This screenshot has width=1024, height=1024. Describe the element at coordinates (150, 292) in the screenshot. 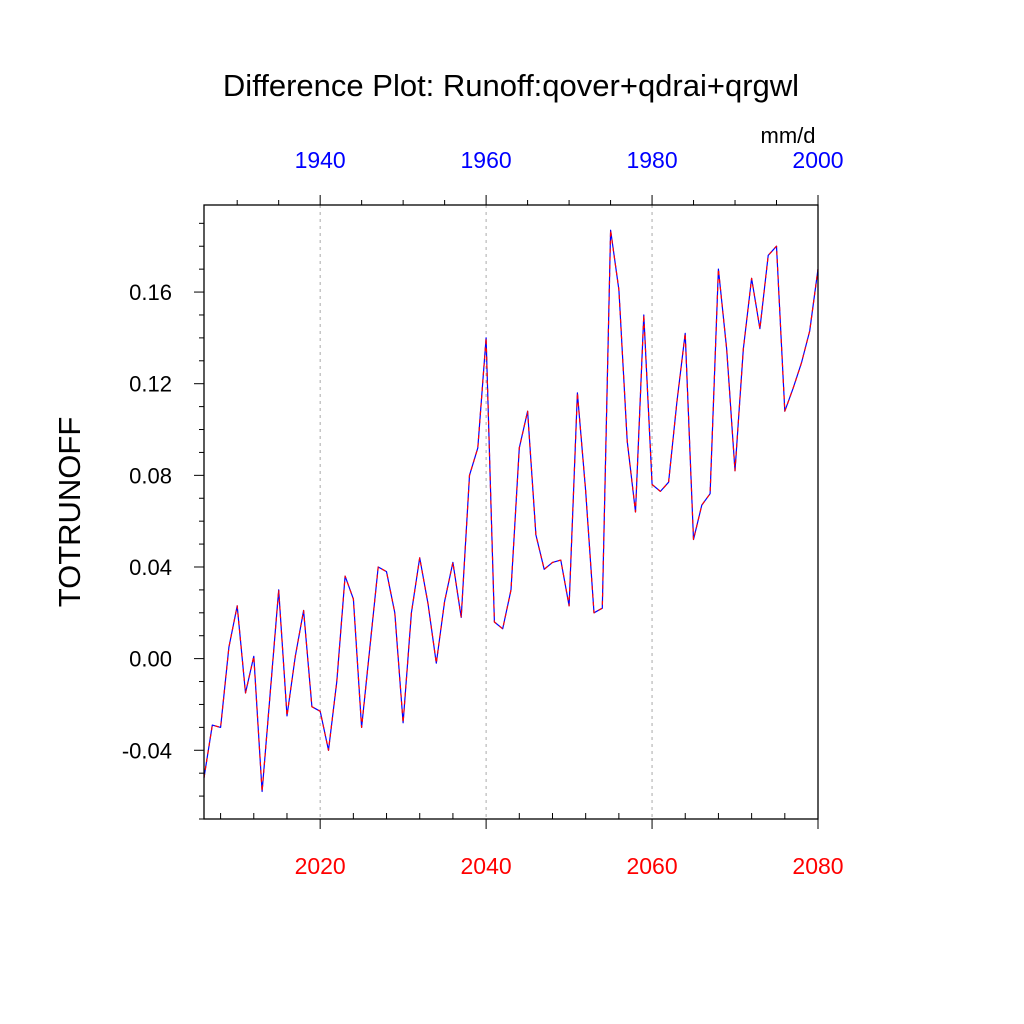

I see `y-tick-label: 0.16` at that location.